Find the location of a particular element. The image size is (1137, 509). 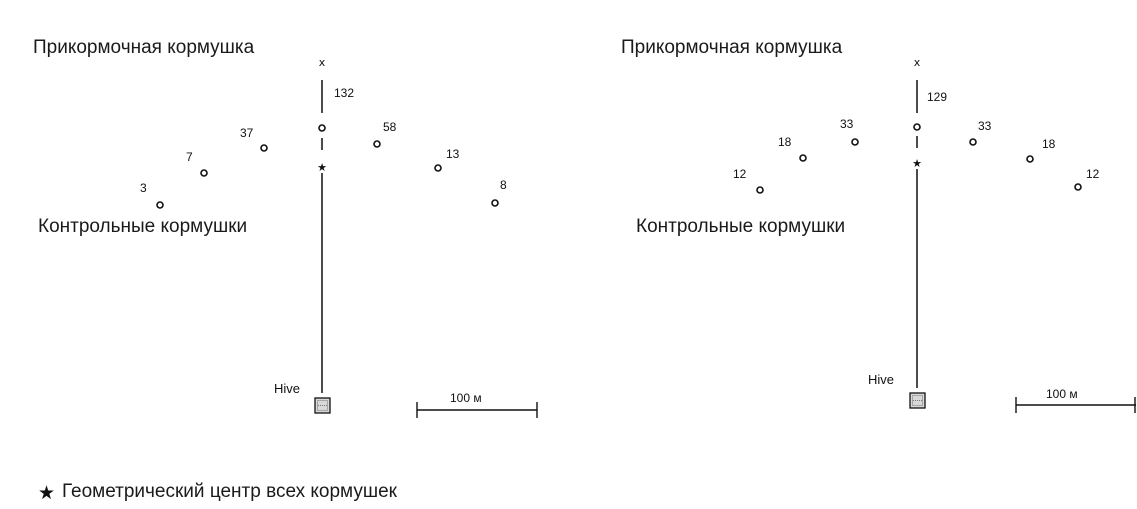

control-feeder-count: 37 is located at coordinates (247, 133).